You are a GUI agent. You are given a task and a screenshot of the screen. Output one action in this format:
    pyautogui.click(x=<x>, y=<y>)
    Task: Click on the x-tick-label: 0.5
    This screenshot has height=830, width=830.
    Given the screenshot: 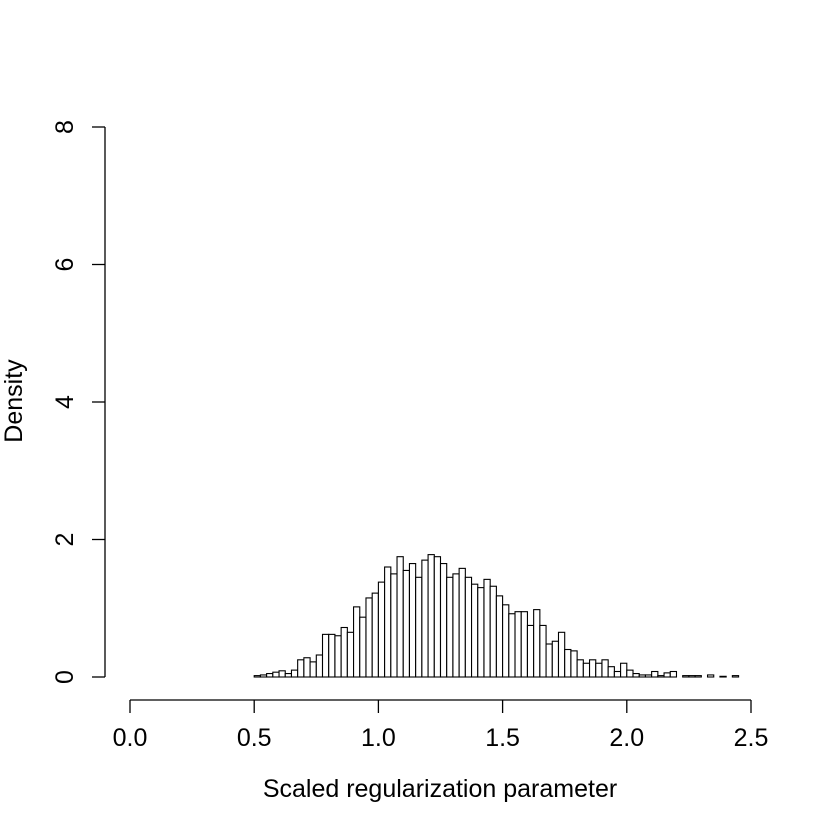 What is the action you would take?
    pyautogui.click(x=254, y=738)
    